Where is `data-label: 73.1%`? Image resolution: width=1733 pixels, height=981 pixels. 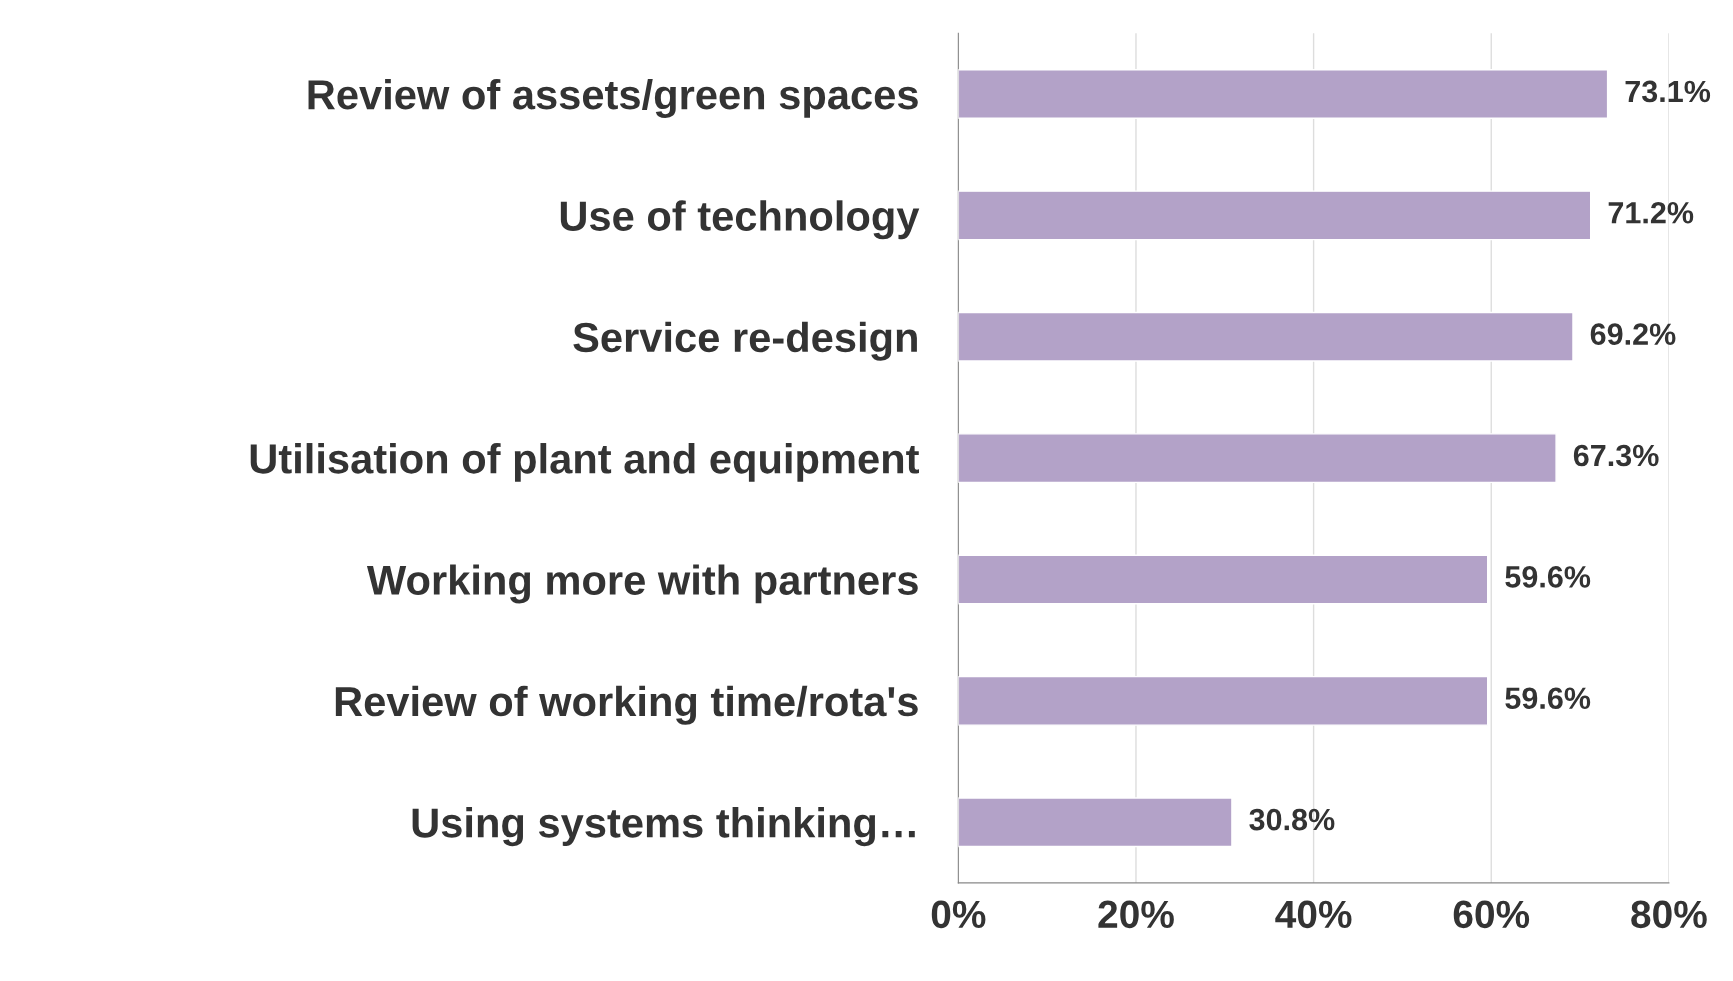 data-label: 73.1% is located at coordinates (1668, 91).